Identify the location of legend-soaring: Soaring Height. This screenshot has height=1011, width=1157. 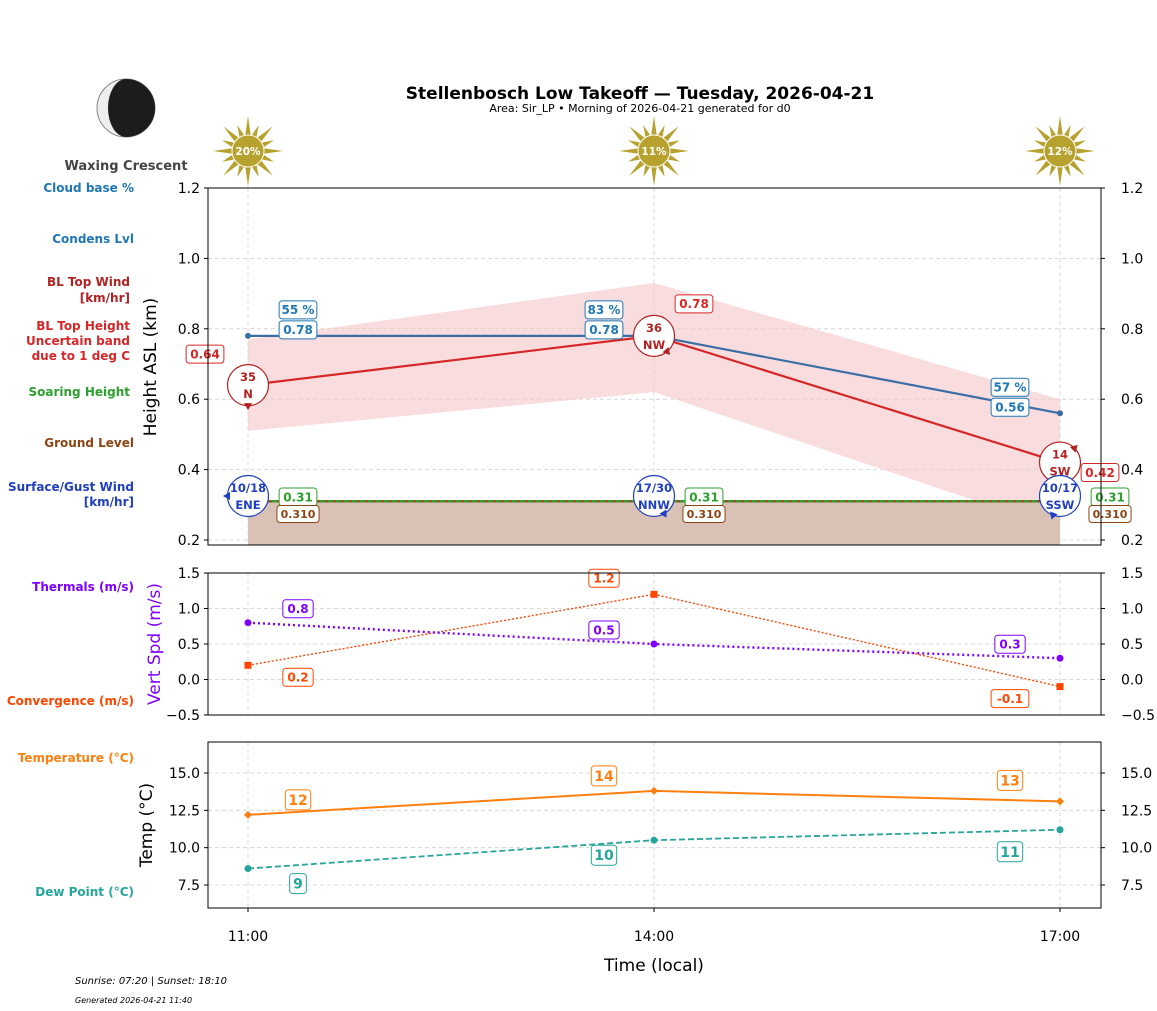
(80, 392).